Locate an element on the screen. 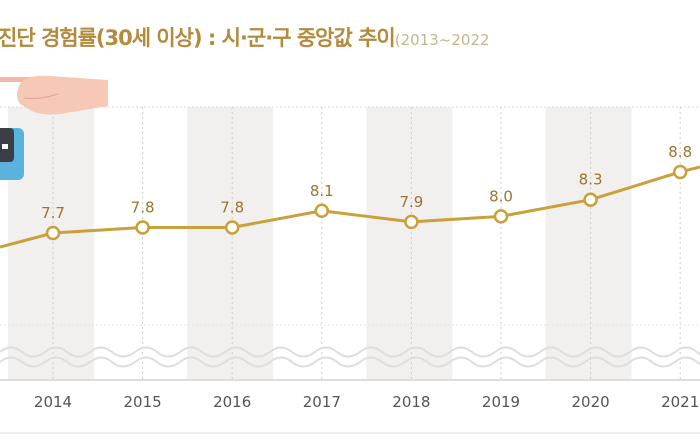  x-tick-label: 2017 is located at coordinates (322, 402).